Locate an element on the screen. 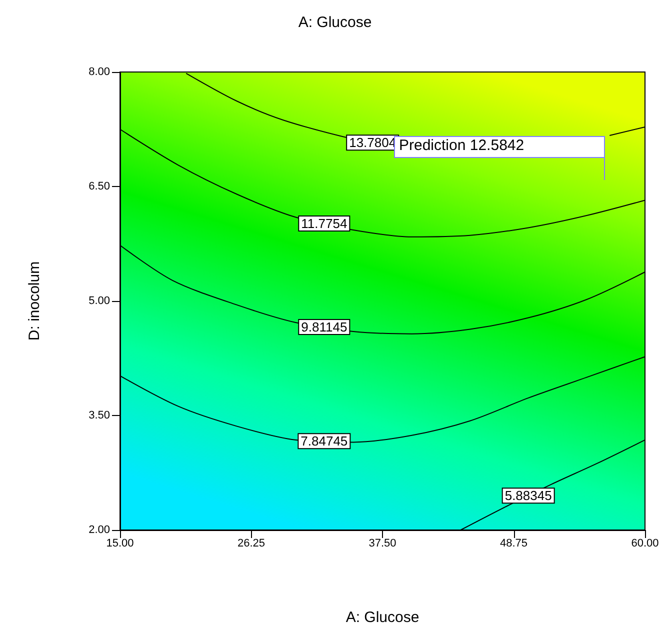 This screenshot has width=670, height=630. y-tick-label: 8.00 is located at coordinates (99, 72).